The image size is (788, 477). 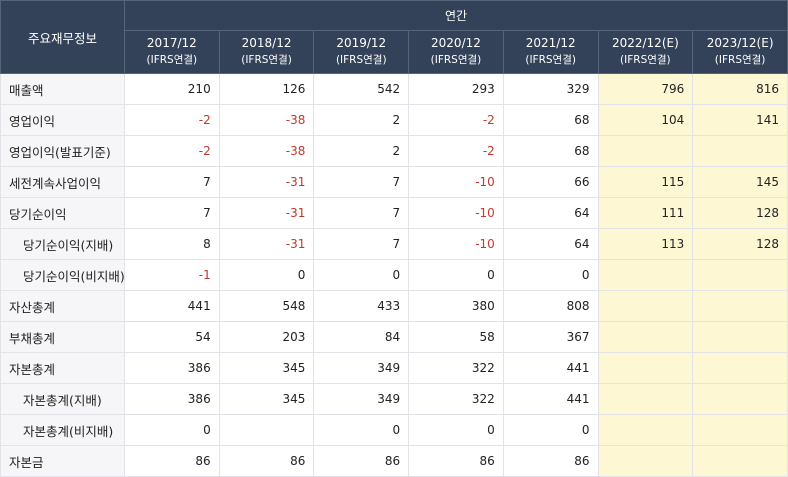 I want to click on table-row: 당기순이익(지배) 8 -31 7 -10 64 113 128, so click(x=394, y=244).